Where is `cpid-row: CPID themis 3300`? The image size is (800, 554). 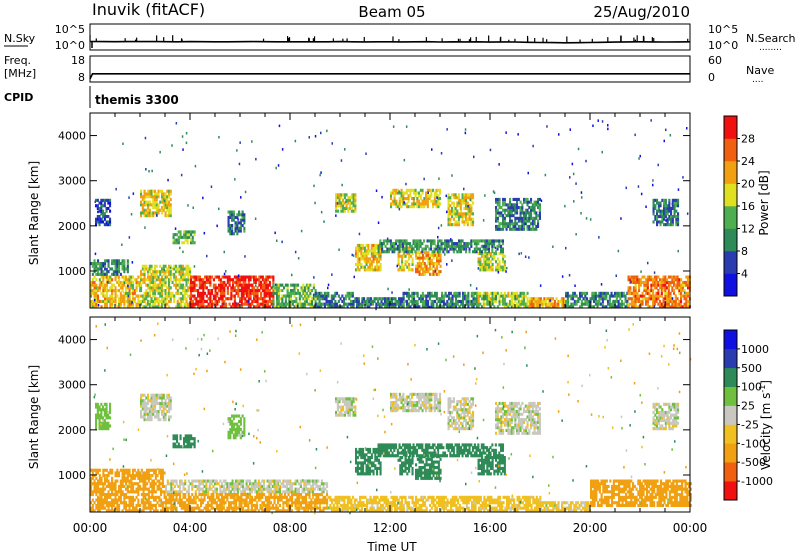
cpid-row: CPID themis 3300 is located at coordinates (91, 97).